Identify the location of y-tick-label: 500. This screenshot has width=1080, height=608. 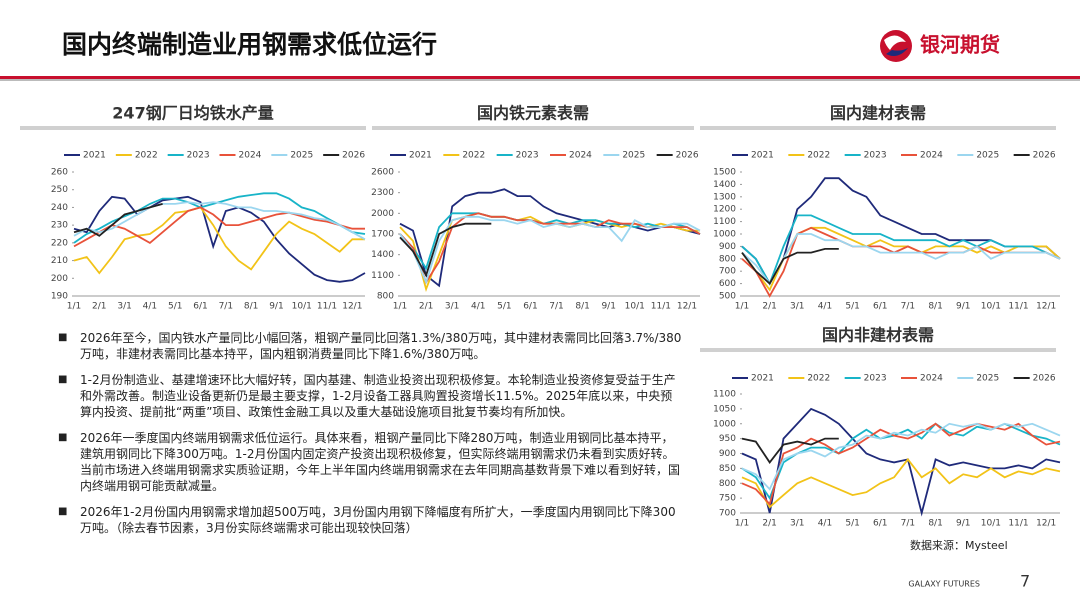
(727, 297).